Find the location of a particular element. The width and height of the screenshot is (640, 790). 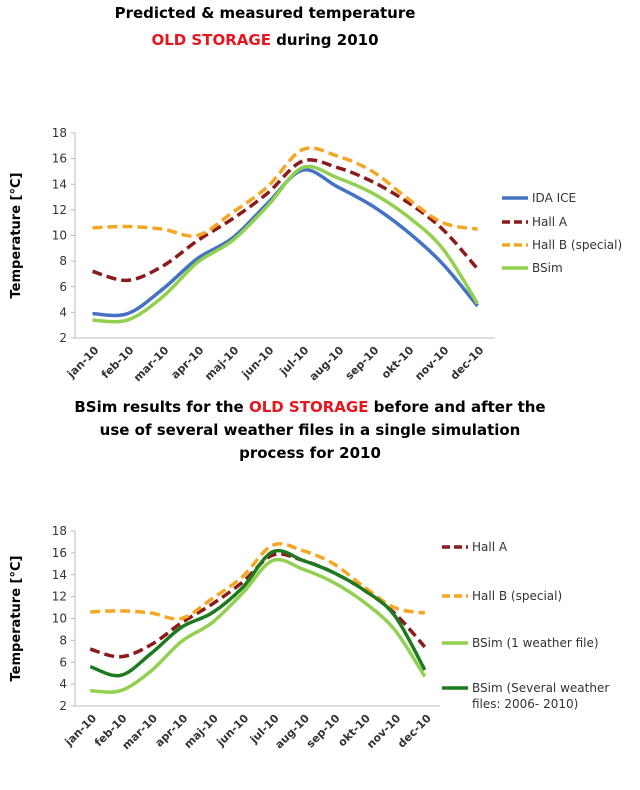

x-tick-label: apr-10 is located at coordinates (188, 363).